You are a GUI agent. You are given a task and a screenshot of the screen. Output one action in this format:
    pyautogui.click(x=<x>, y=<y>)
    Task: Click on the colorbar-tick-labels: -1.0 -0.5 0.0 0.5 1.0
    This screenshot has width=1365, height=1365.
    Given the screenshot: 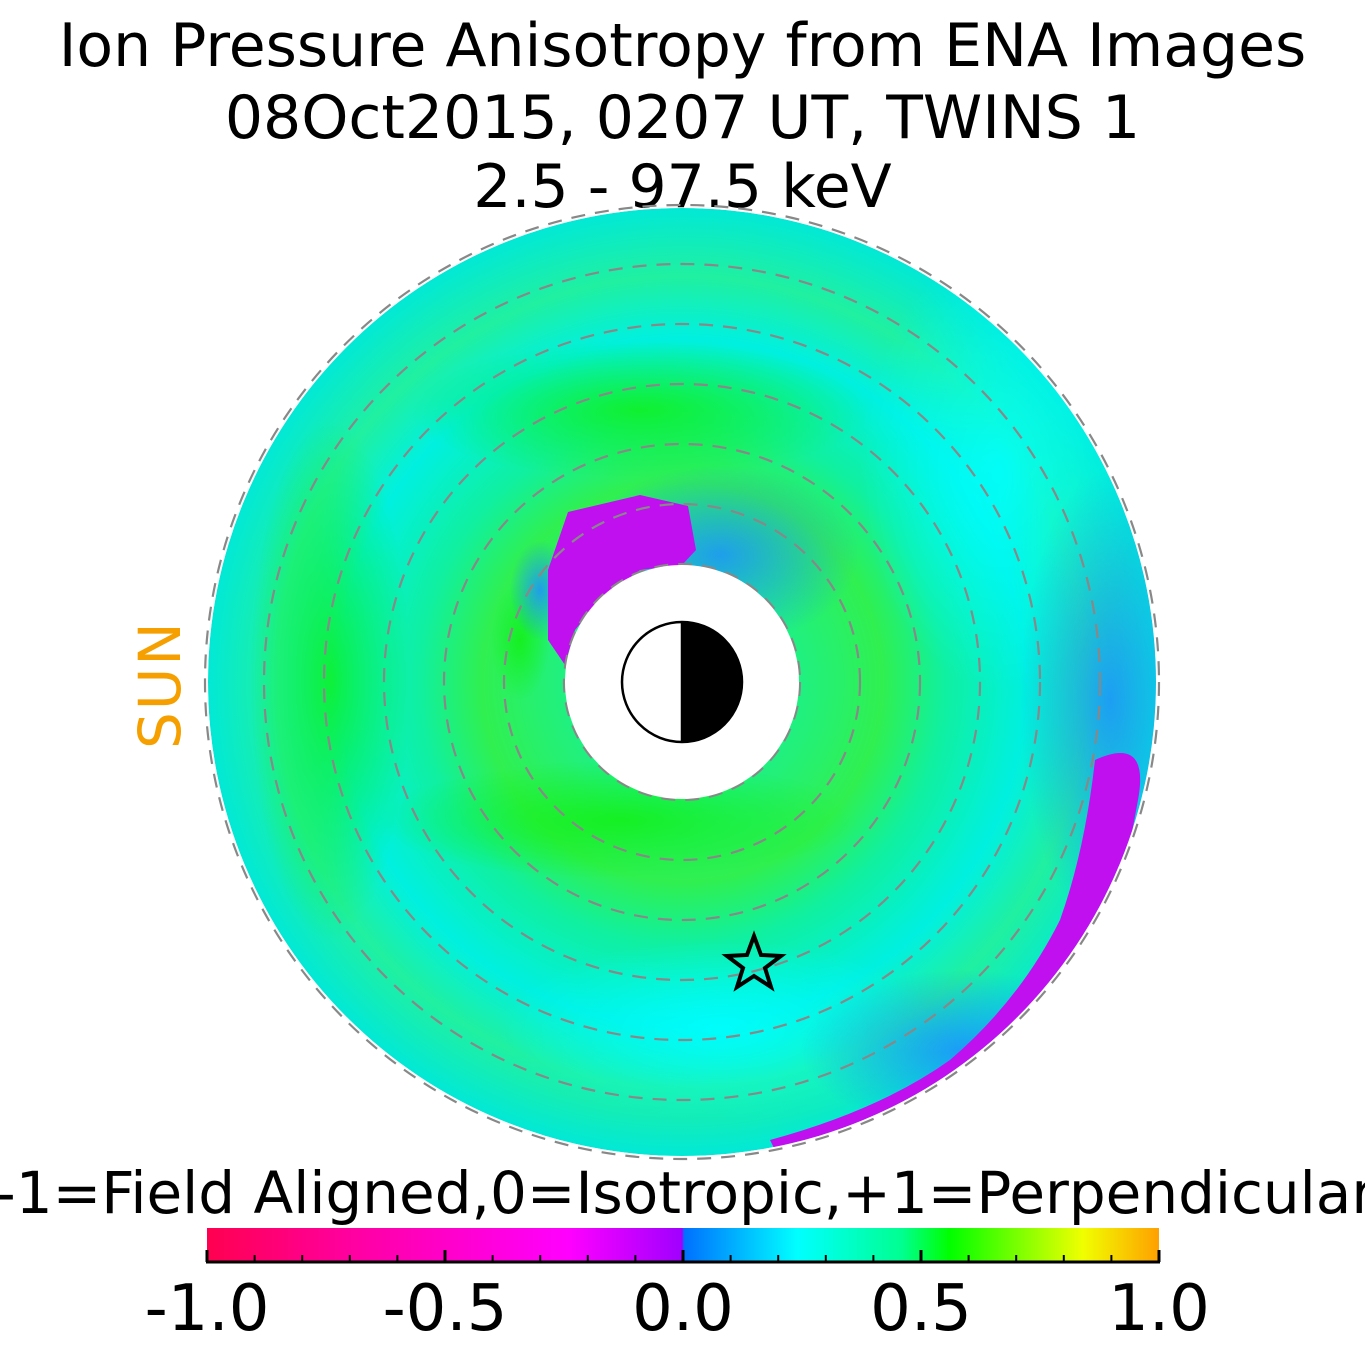 What is the action you would take?
    pyautogui.click(x=677, y=1309)
    